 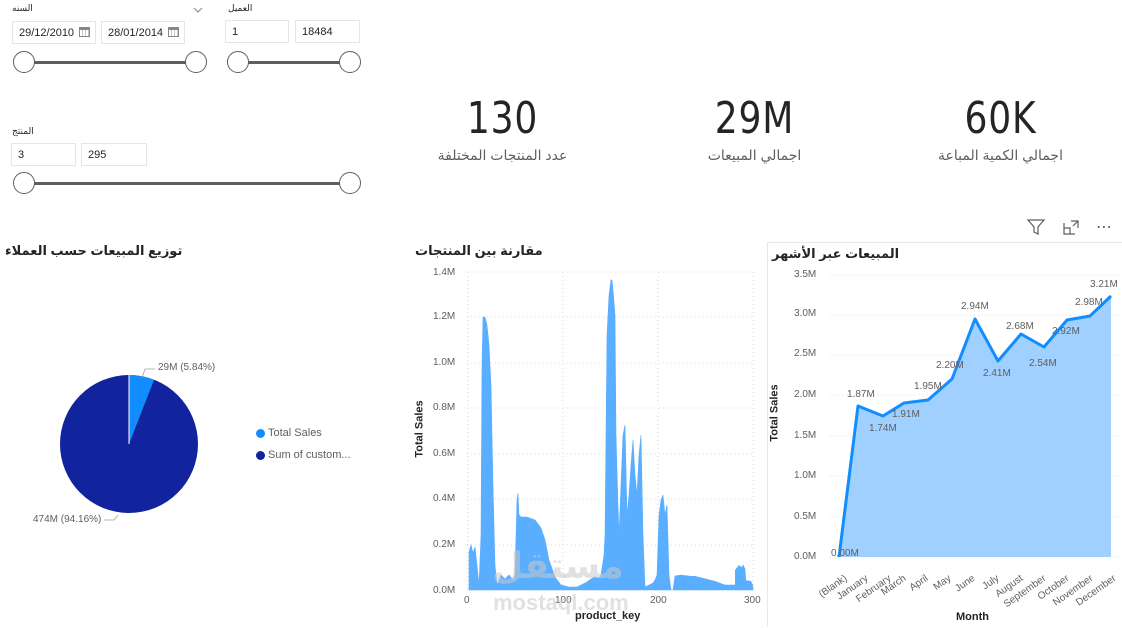 What do you see at coordinates (997, 373) in the screenshot?
I see `data-label: 2.41M` at bounding box center [997, 373].